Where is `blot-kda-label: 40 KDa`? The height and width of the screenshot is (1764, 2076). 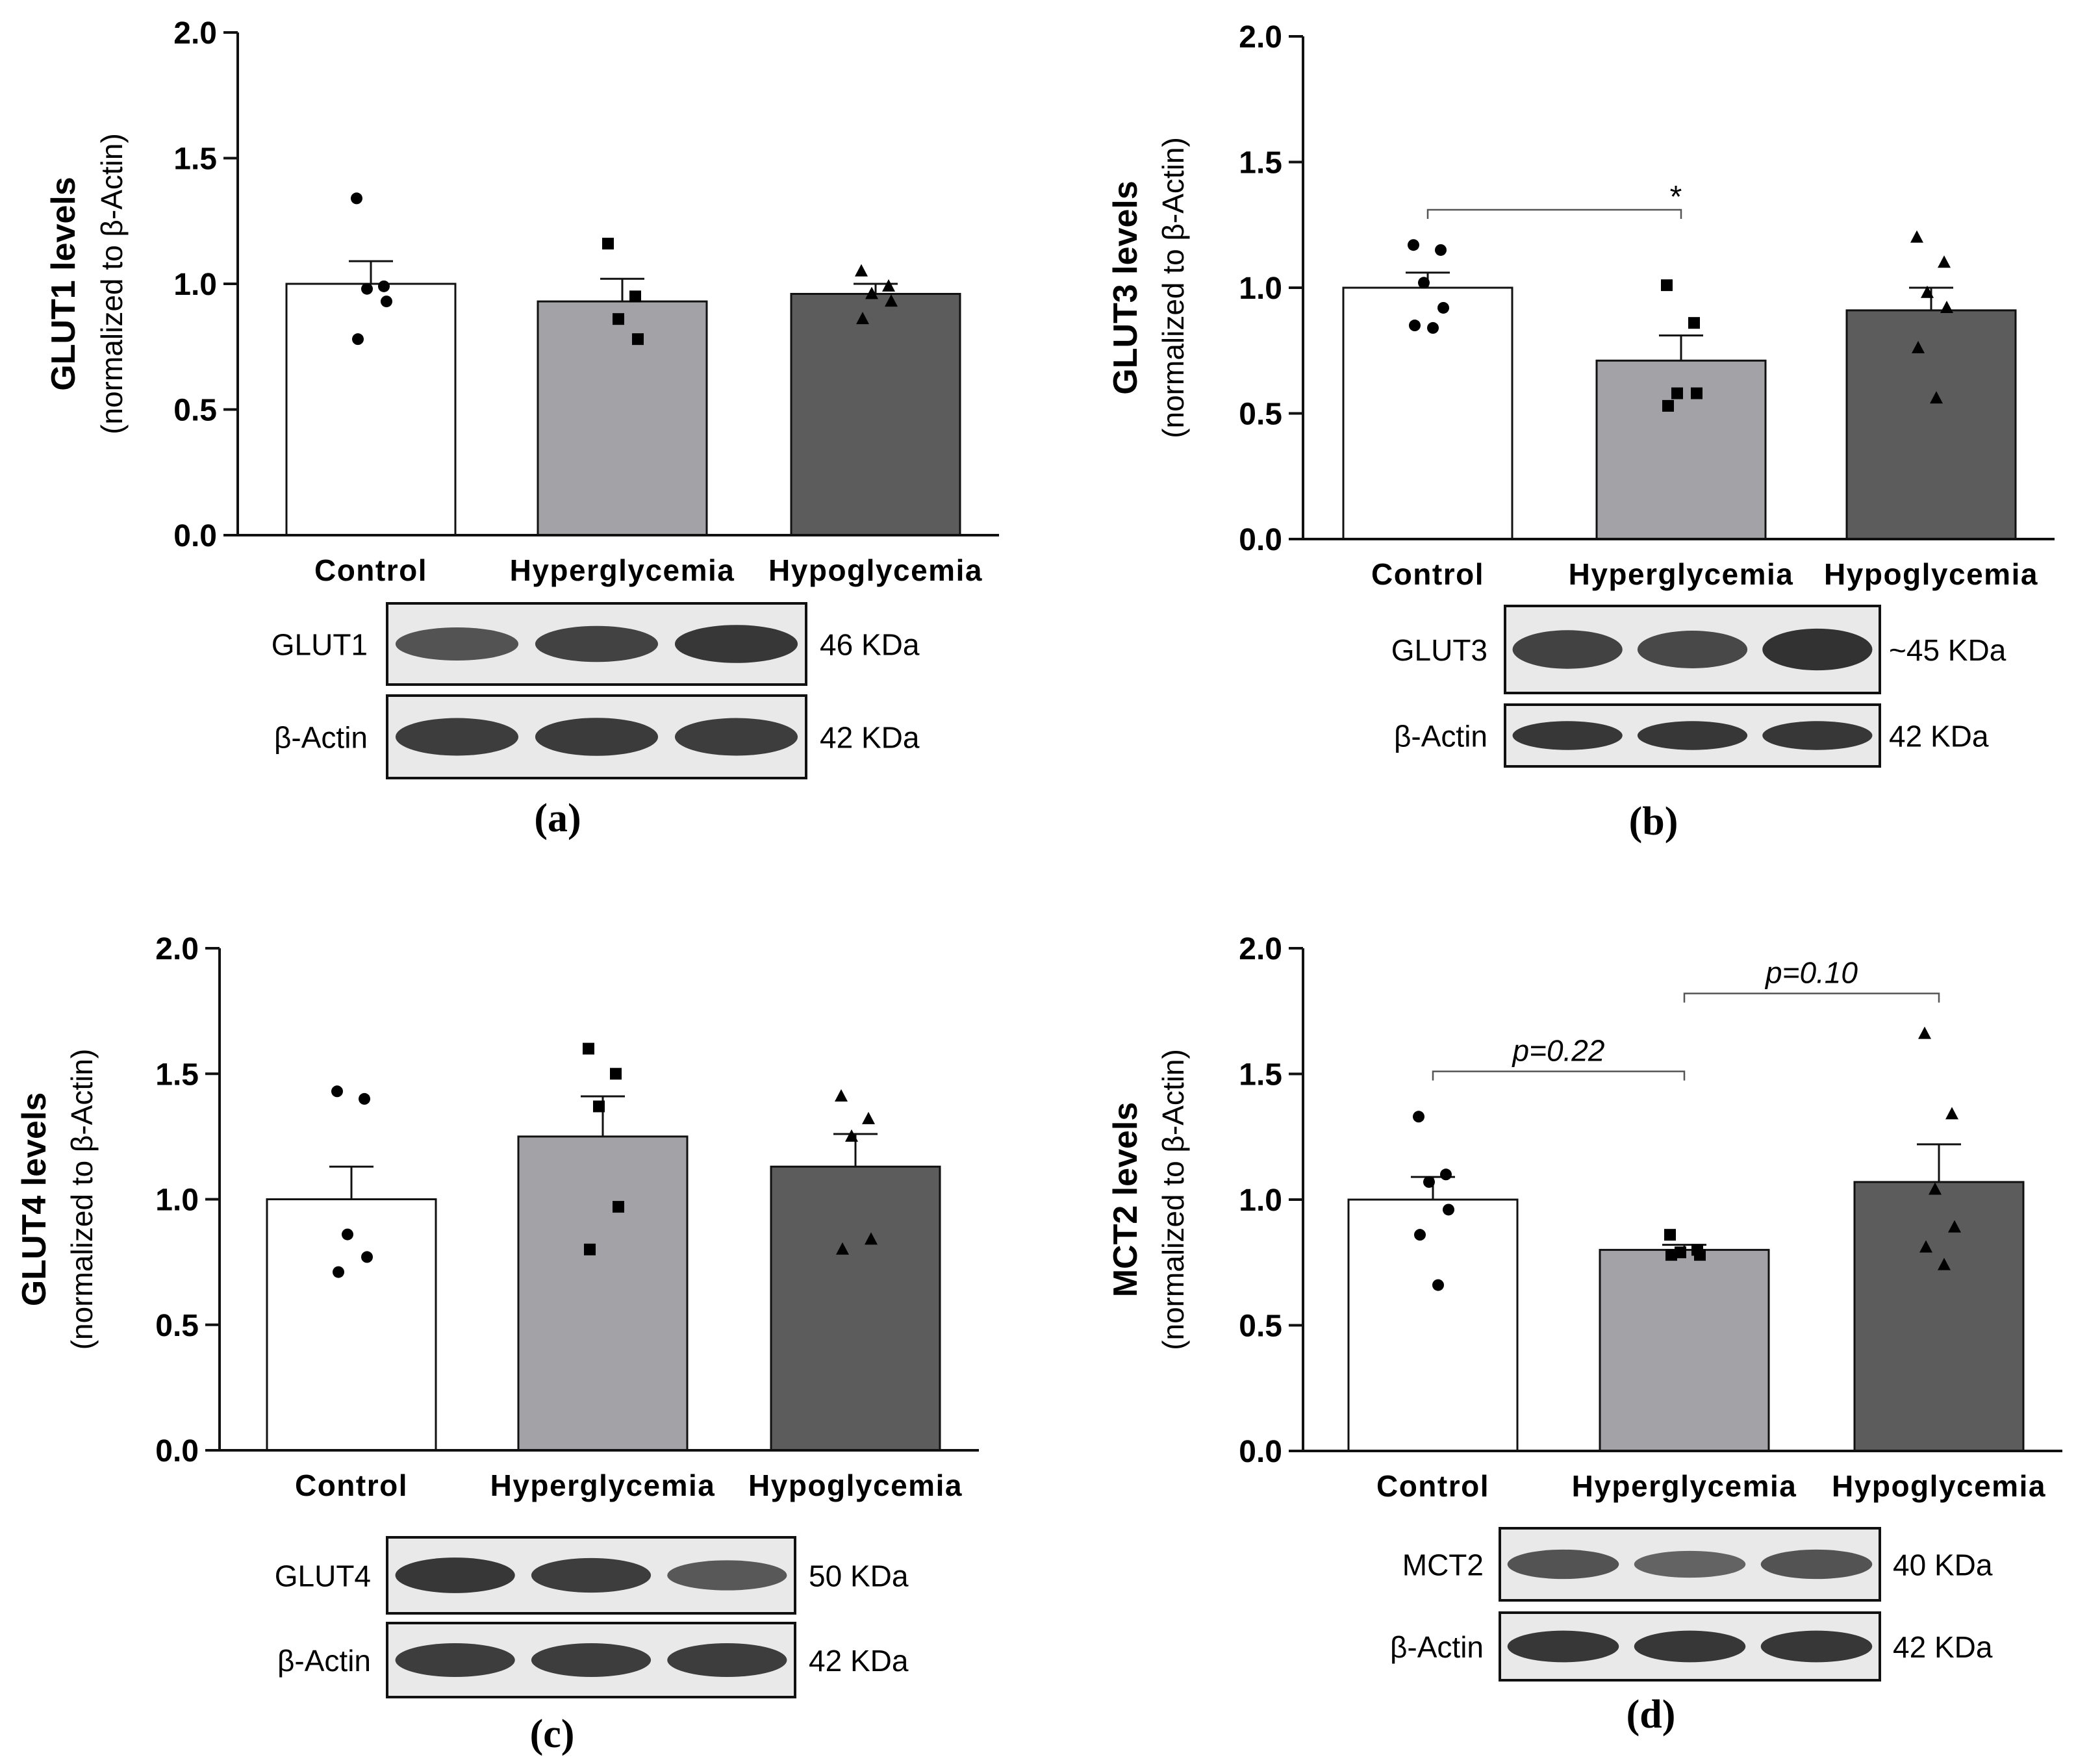 blot-kda-label: 40 KDa is located at coordinates (1943, 1565).